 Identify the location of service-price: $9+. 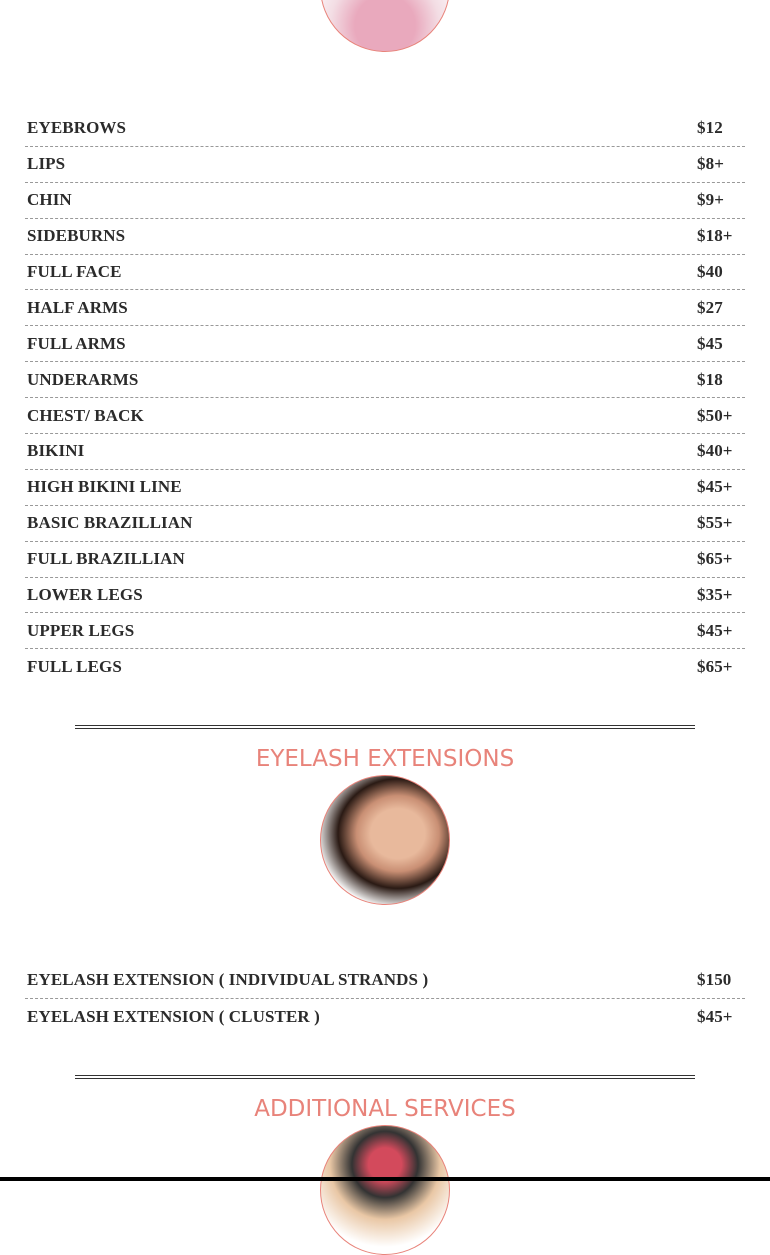
(710, 200).